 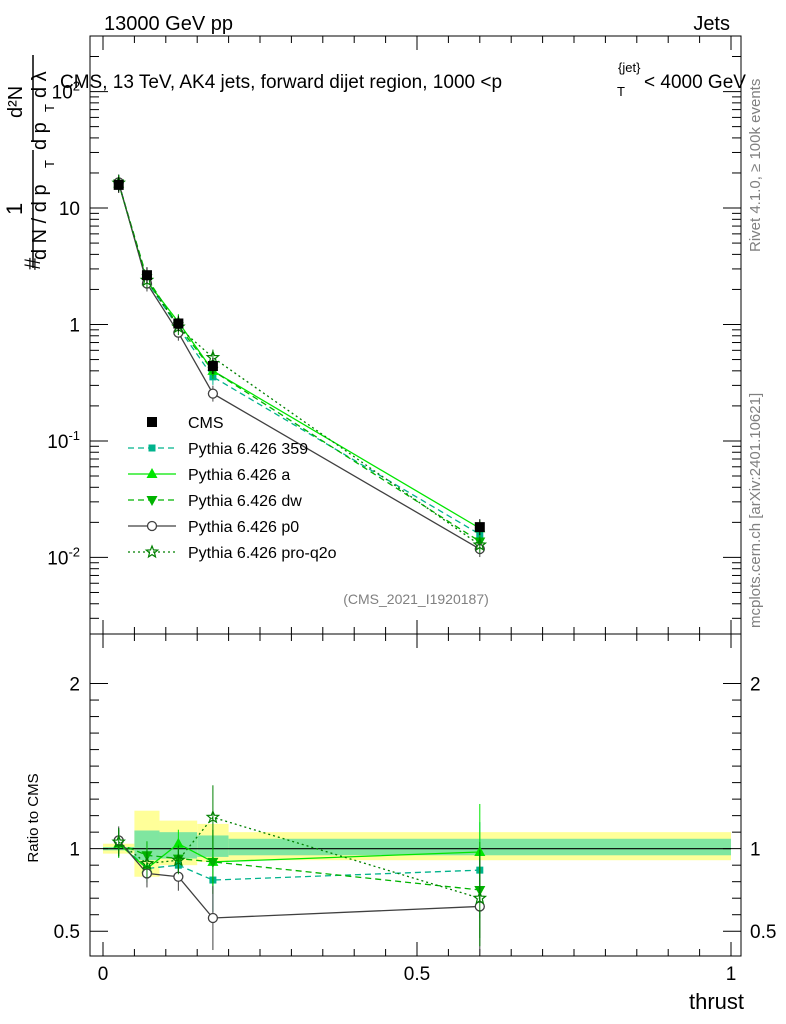 I want to click on y-label-sub-t-2: T, so click(x=49, y=108).